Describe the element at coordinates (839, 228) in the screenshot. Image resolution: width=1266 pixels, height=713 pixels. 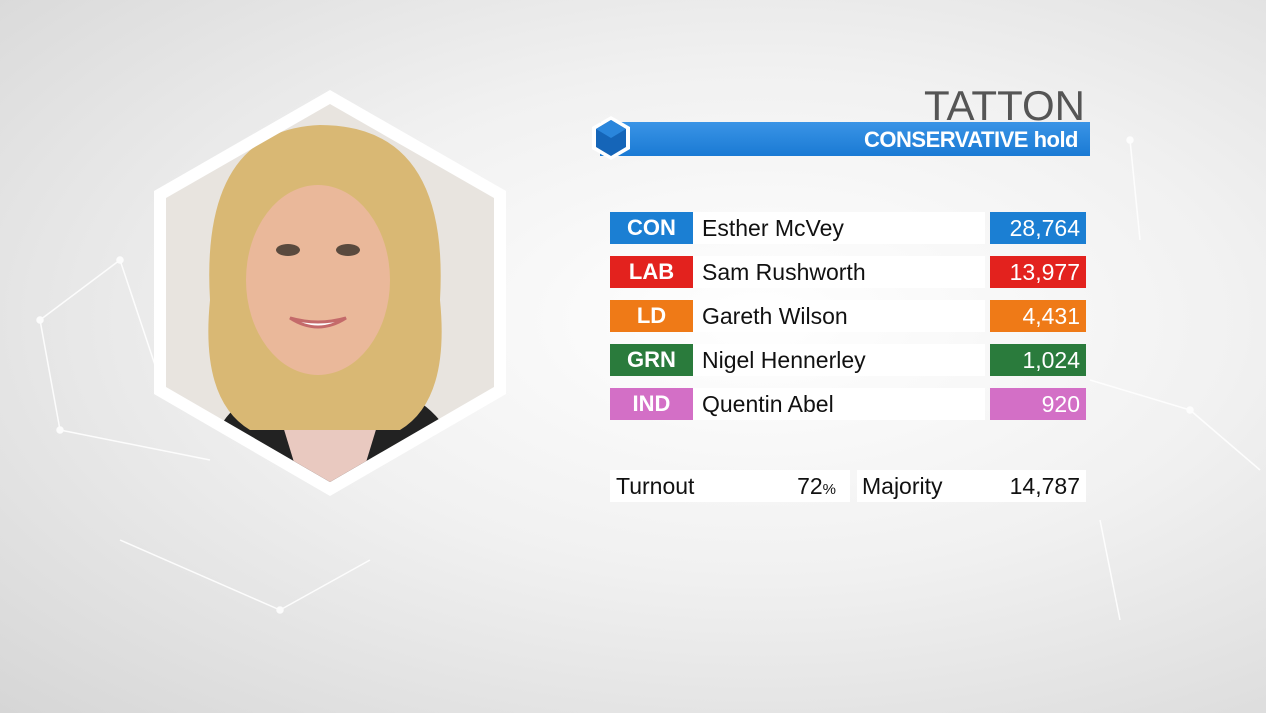
I see `candidate-name: Esther McVey` at that location.